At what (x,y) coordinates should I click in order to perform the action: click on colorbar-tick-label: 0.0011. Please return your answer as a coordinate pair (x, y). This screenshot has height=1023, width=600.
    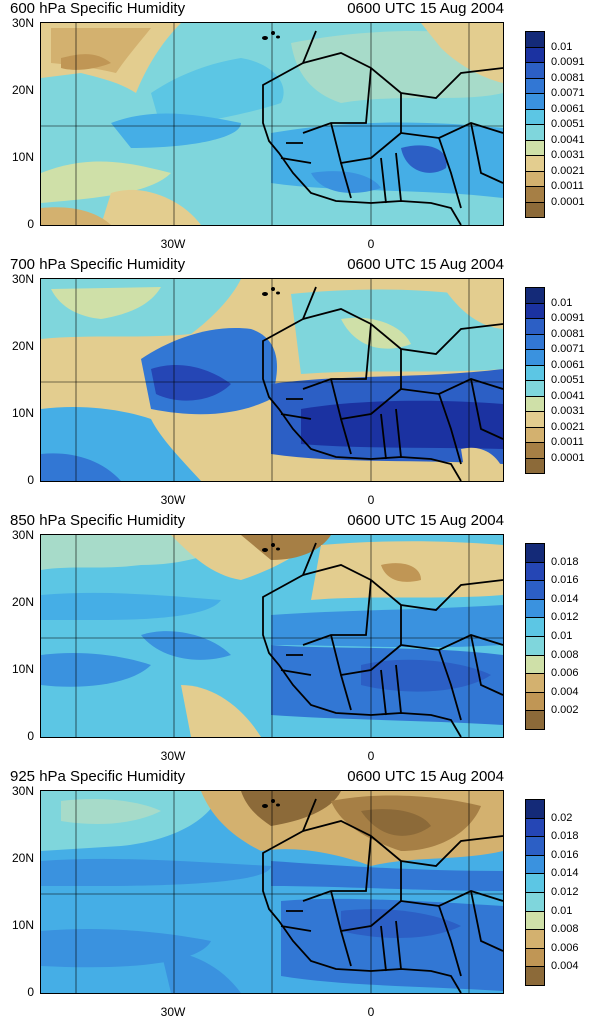
    Looking at the image, I should click on (567, 442).